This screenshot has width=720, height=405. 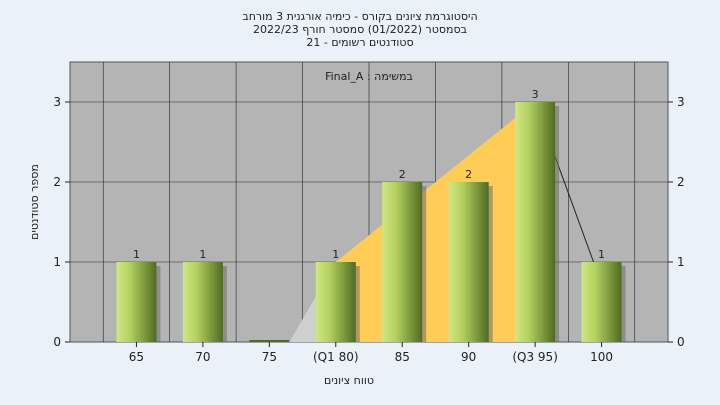 What do you see at coordinates (57, 342) in the screenshot?
I see `y-tick-label-left: 0` at bounding box center [57, 342].